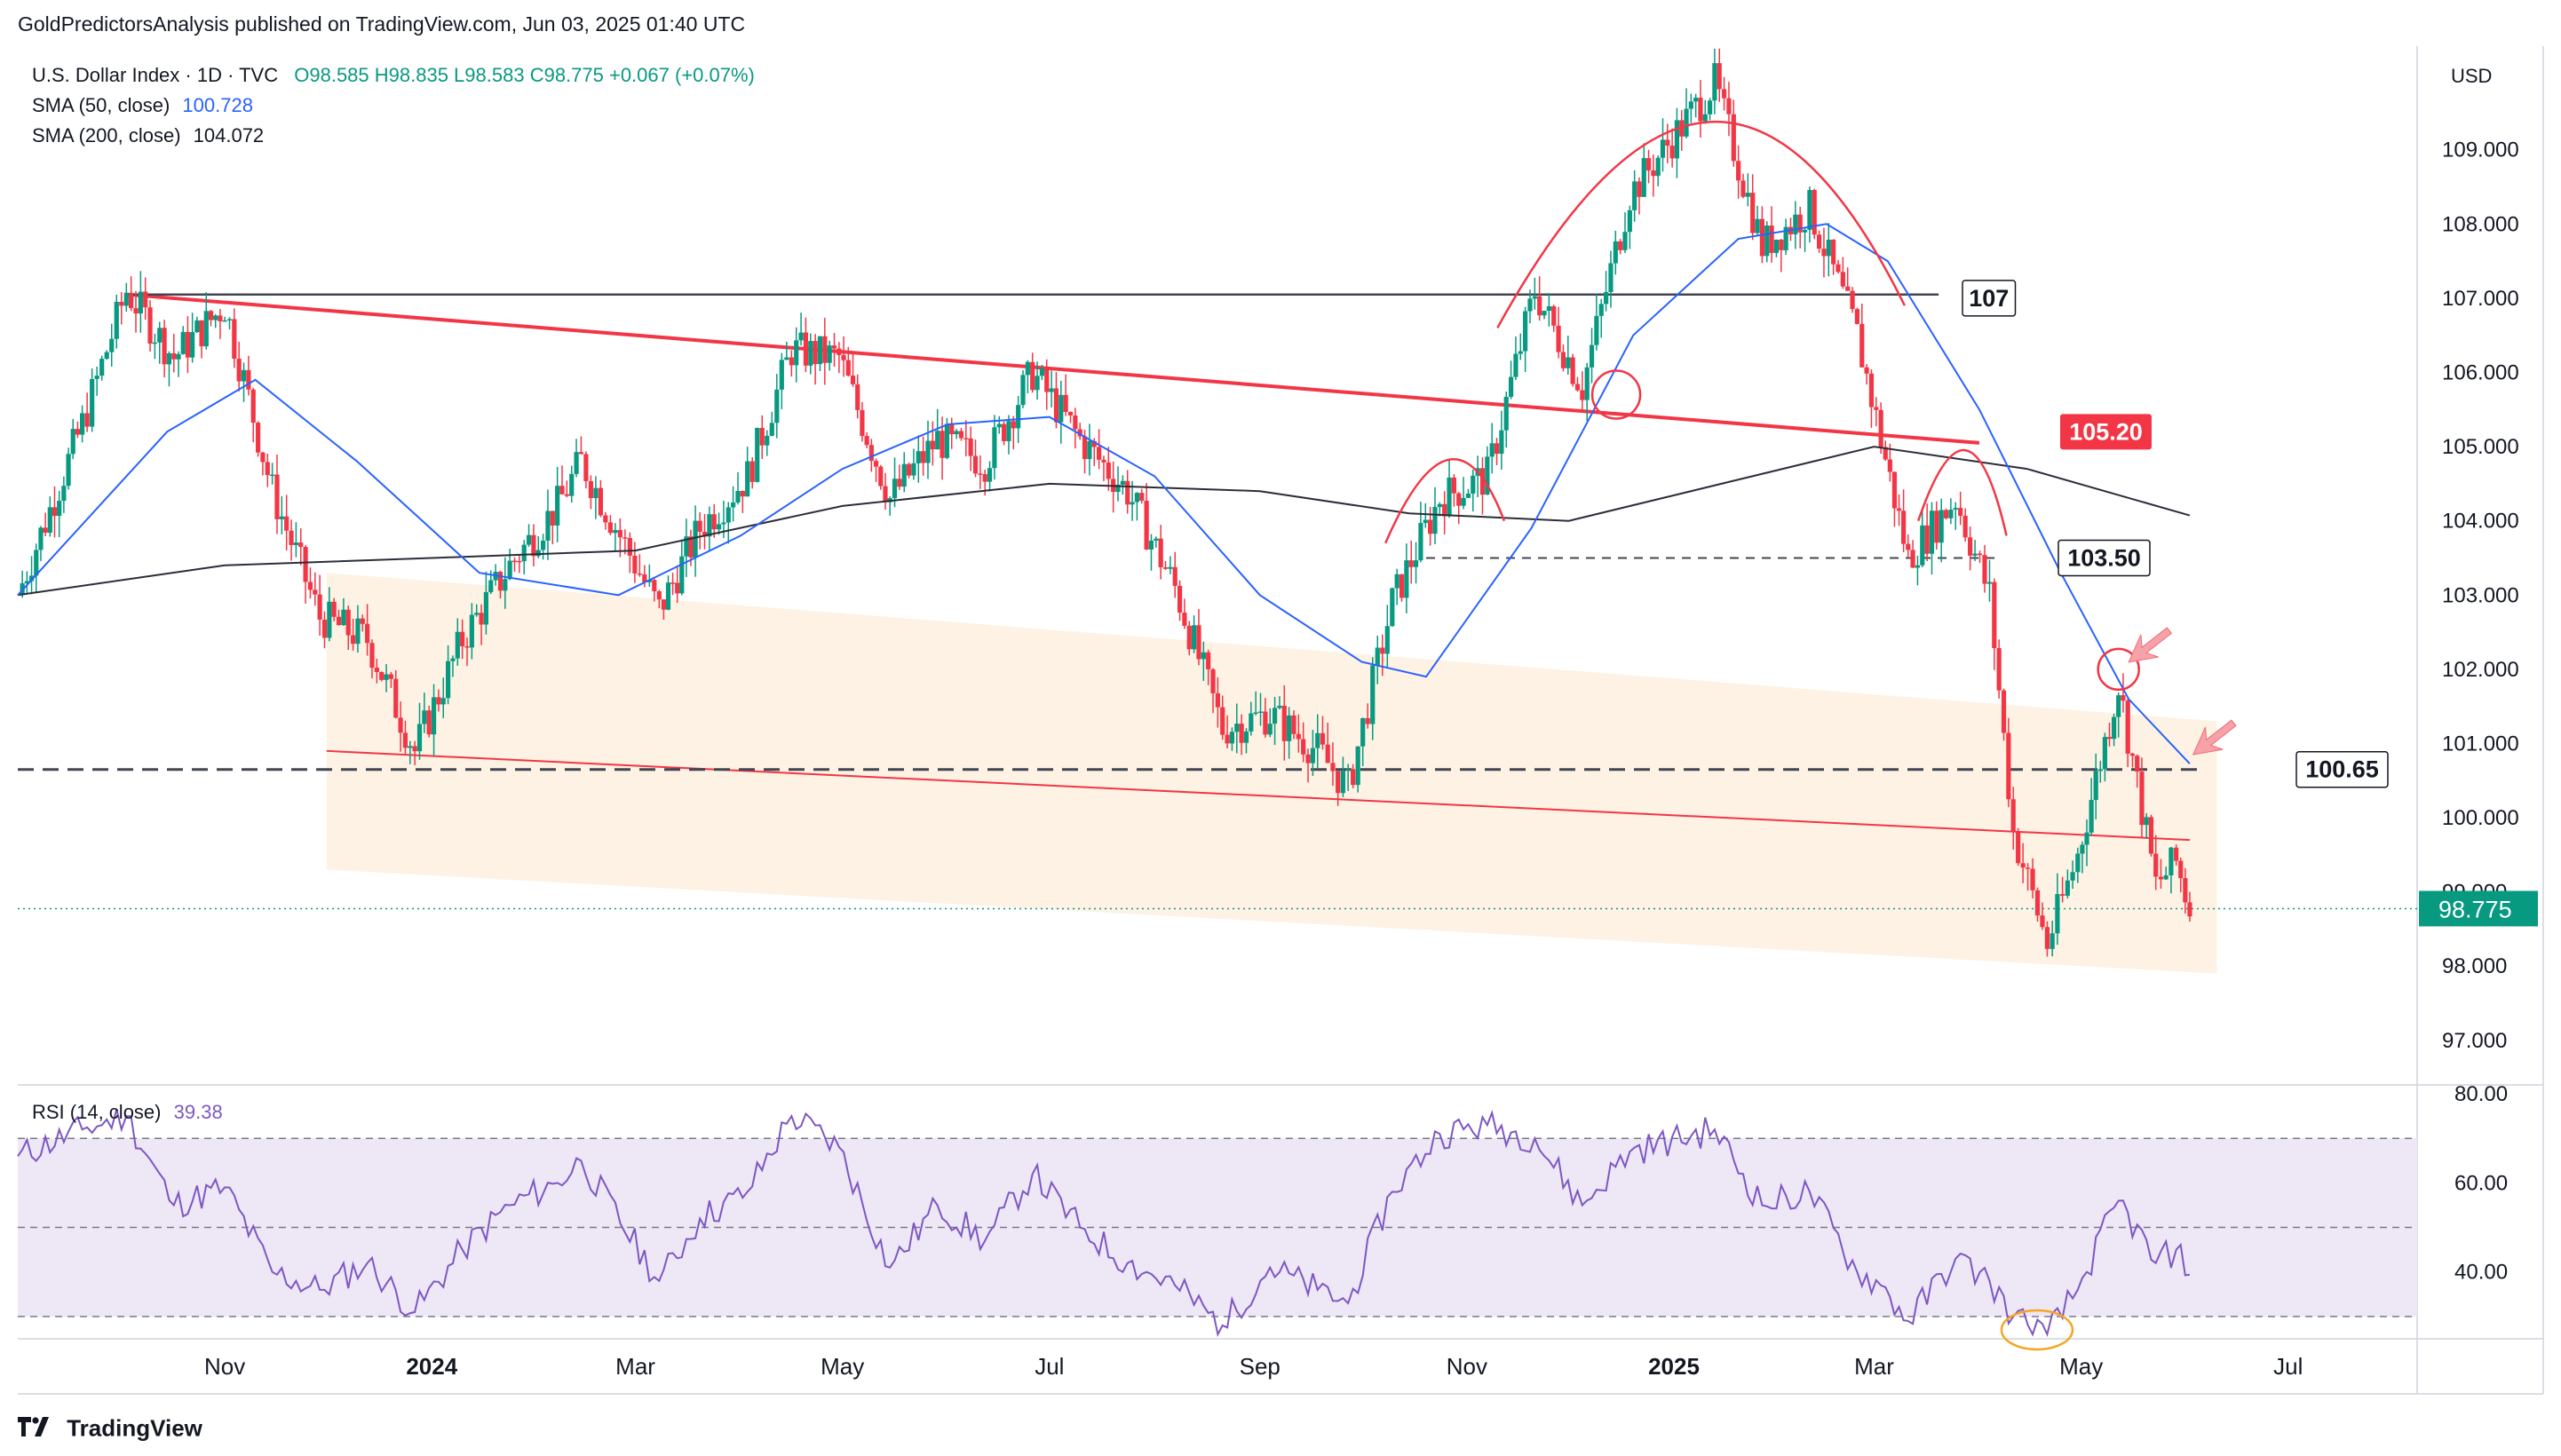  What do you see at coordinates (1989, 298) in the screenshot?
I see `level-label-107-box` at bounding box center [1989, 298].